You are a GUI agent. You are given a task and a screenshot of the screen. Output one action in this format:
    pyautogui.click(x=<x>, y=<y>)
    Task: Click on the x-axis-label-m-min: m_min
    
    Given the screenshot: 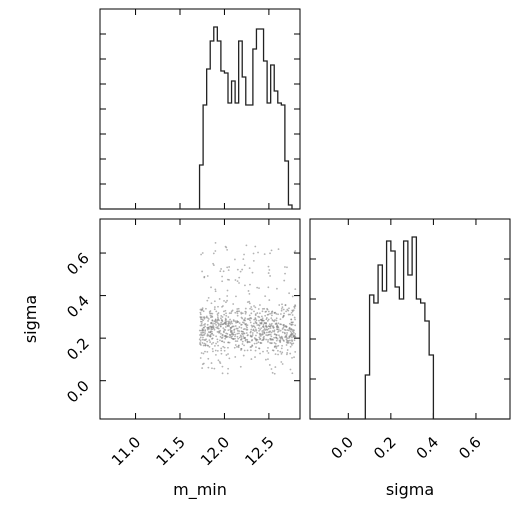 What is the action you would take?
    pyautogui.click(x=200, y=490)
    